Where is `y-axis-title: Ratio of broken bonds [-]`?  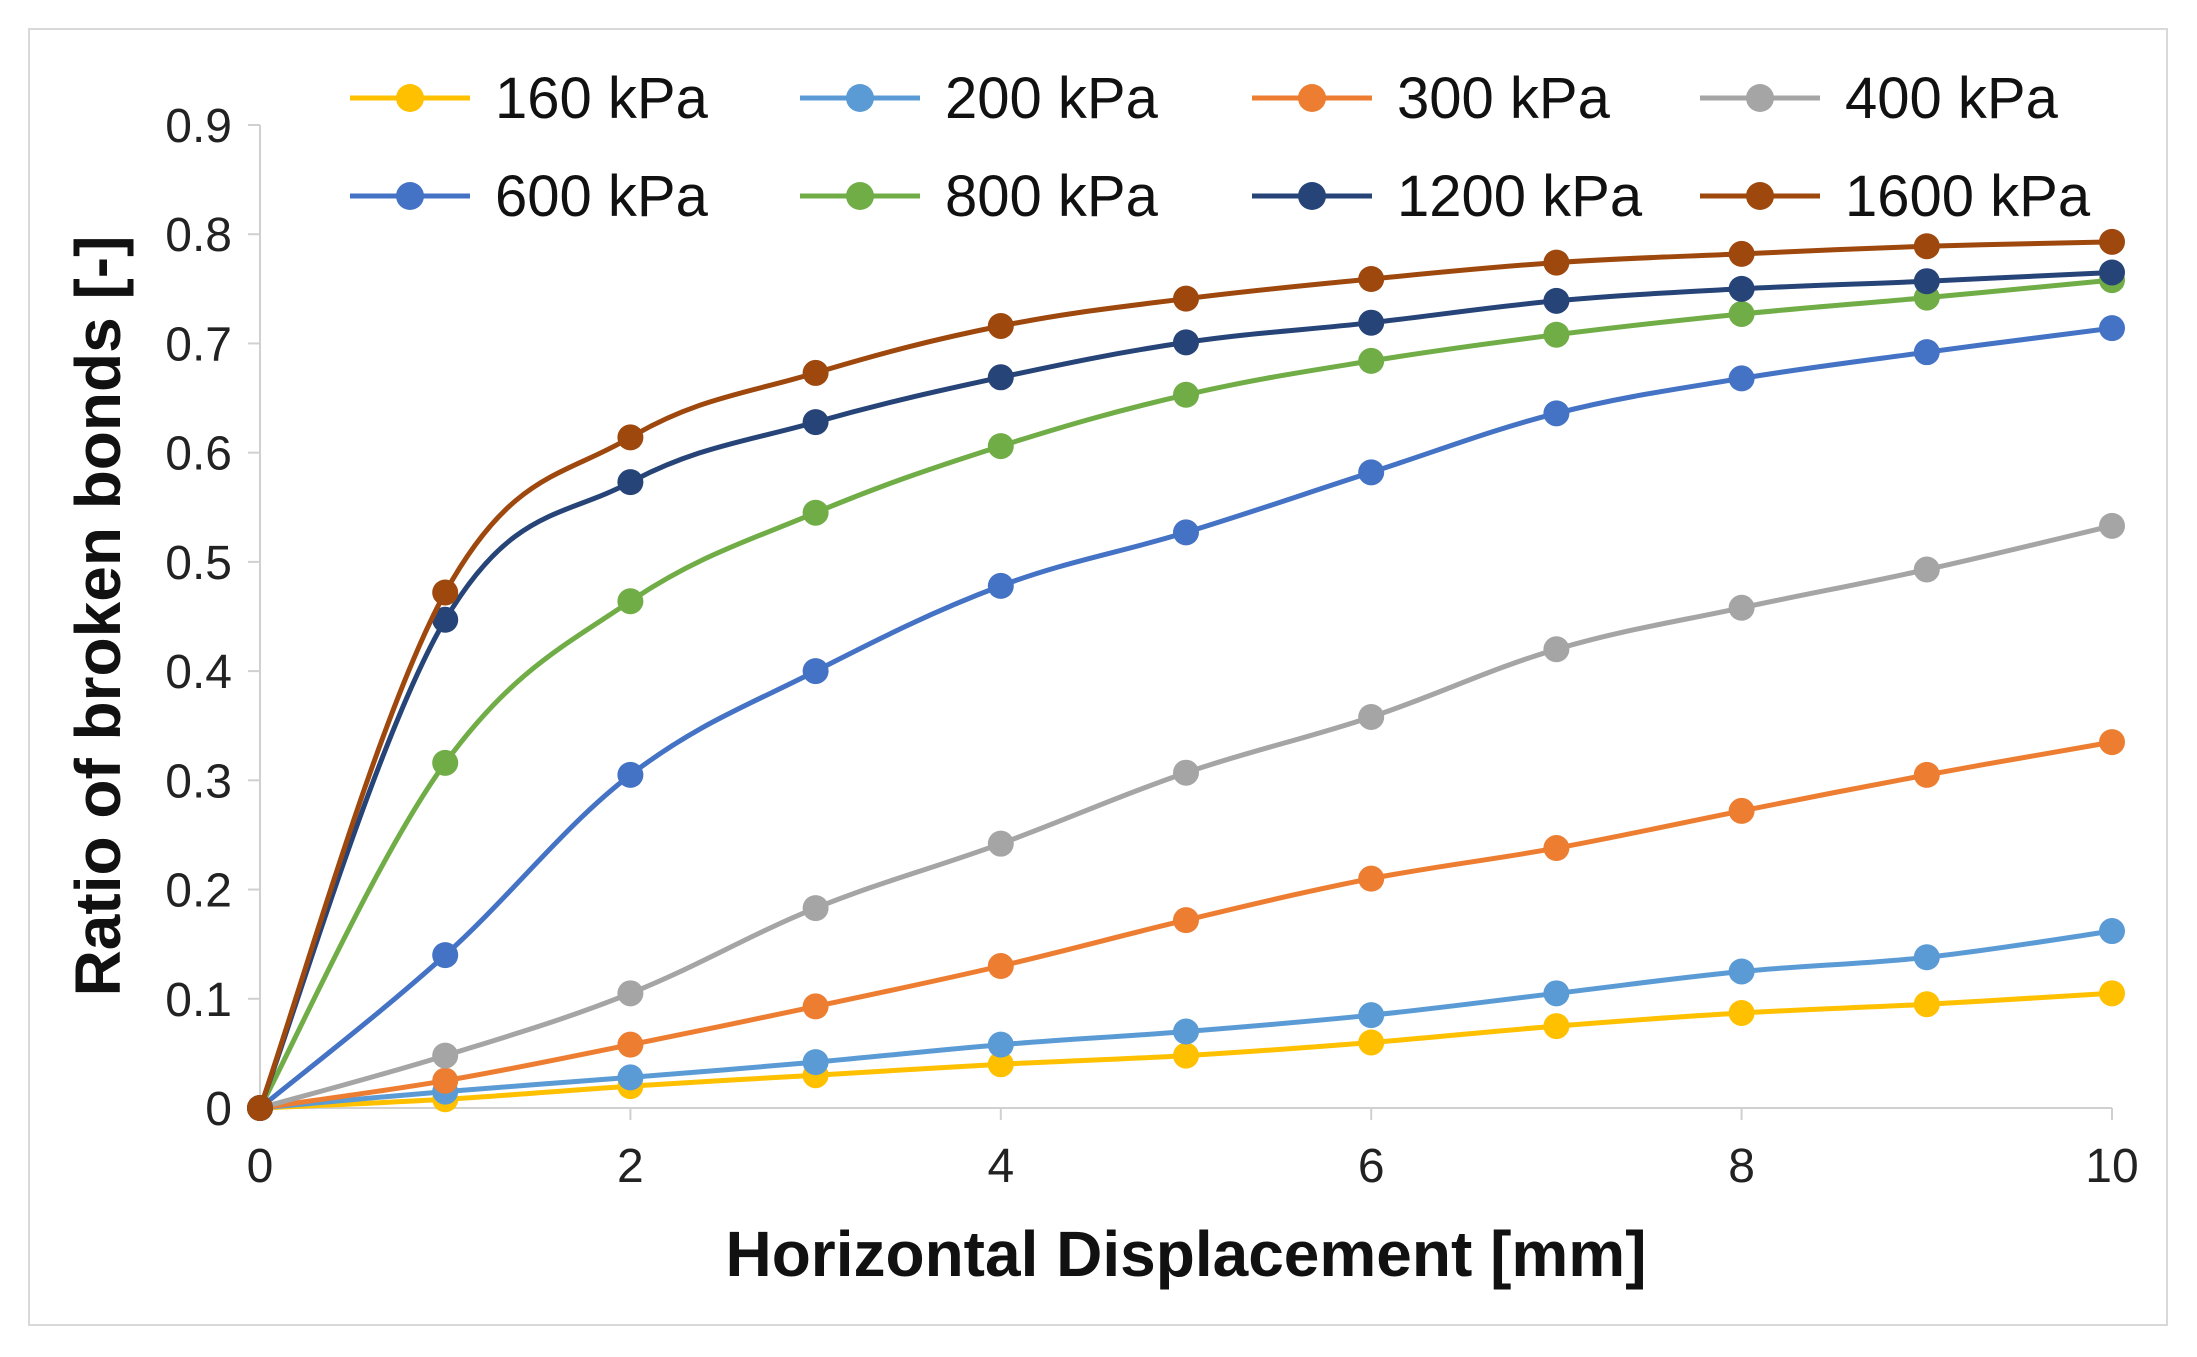 y-axis-title: Ratio of broken bonds [-] is located at coordinates (98, 616).